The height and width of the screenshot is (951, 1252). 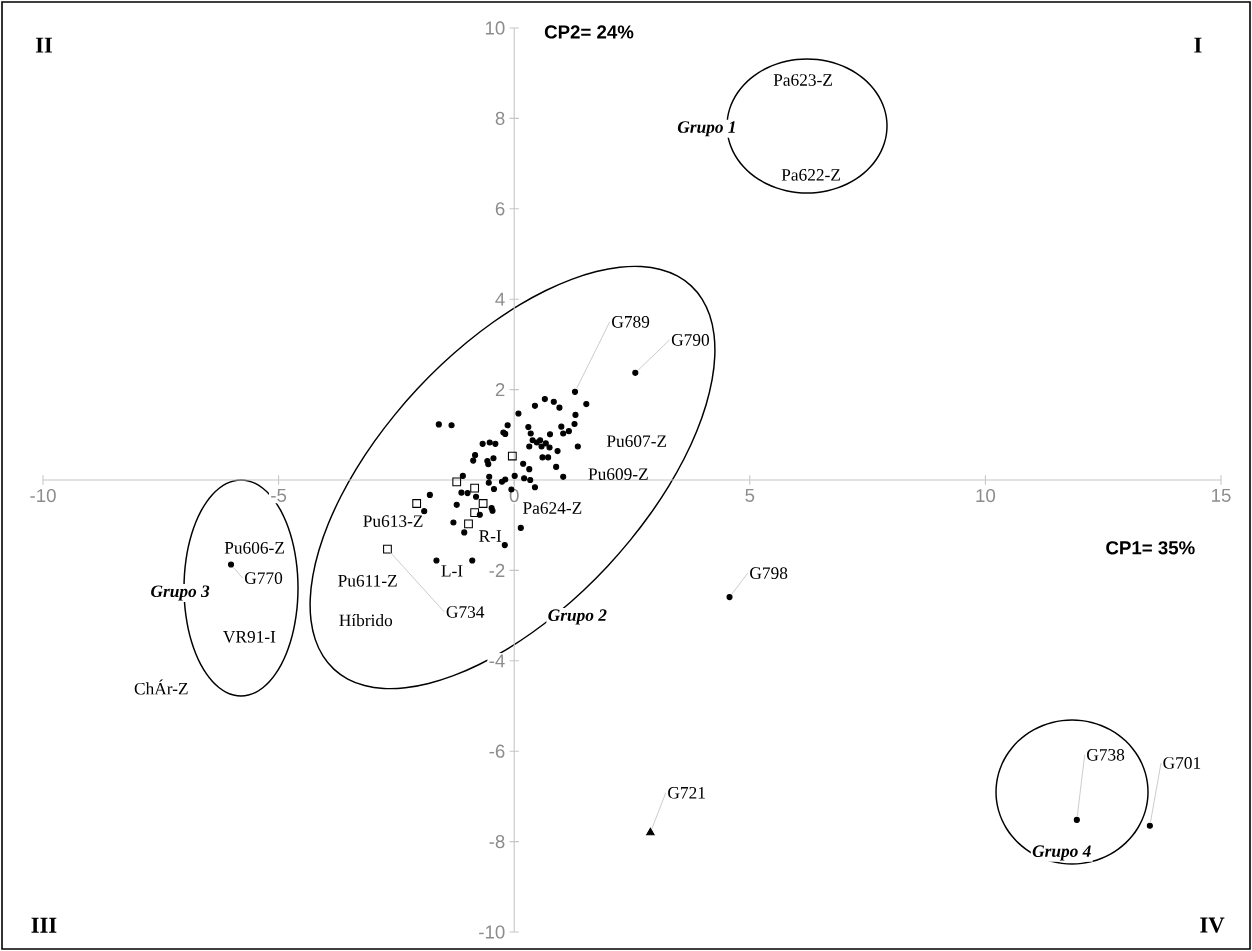 What do you see at coordinates (631, 321) in the screenshot?
I see `annotation: G789` at bounding box center [631, 321].